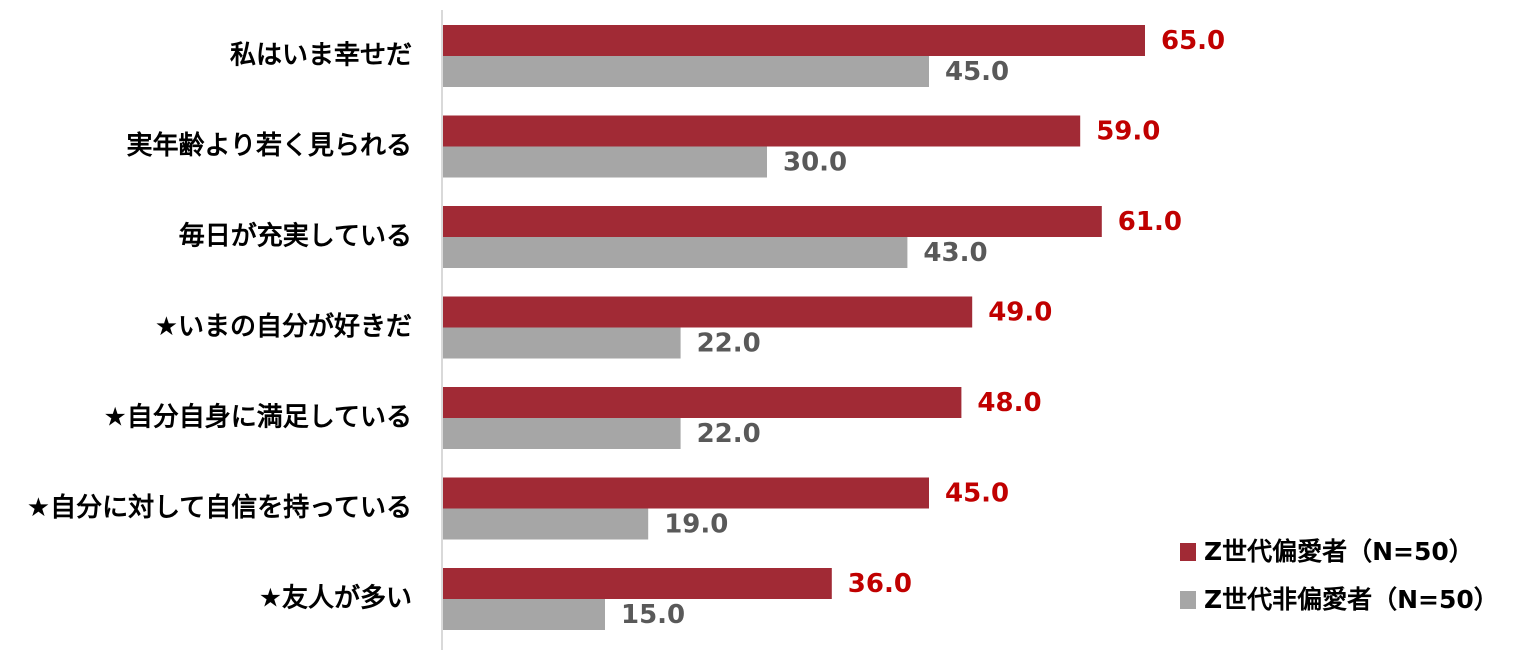 The height and width of the screenshot is (654, 1529). I want to click on value-label-series-2: 15.0, so click(653, 615).